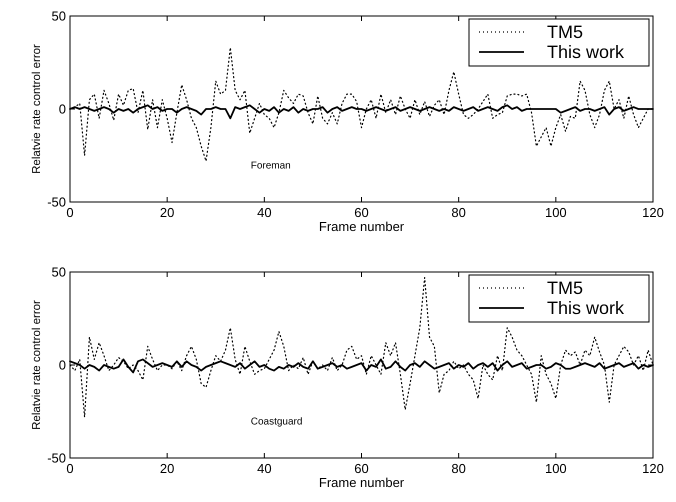 Image resolution: width=676 pixels, height=502 pixels. Describe the element at coordinates (270, 166) in the screenshot. I see `annotation: Foreman` at that location.